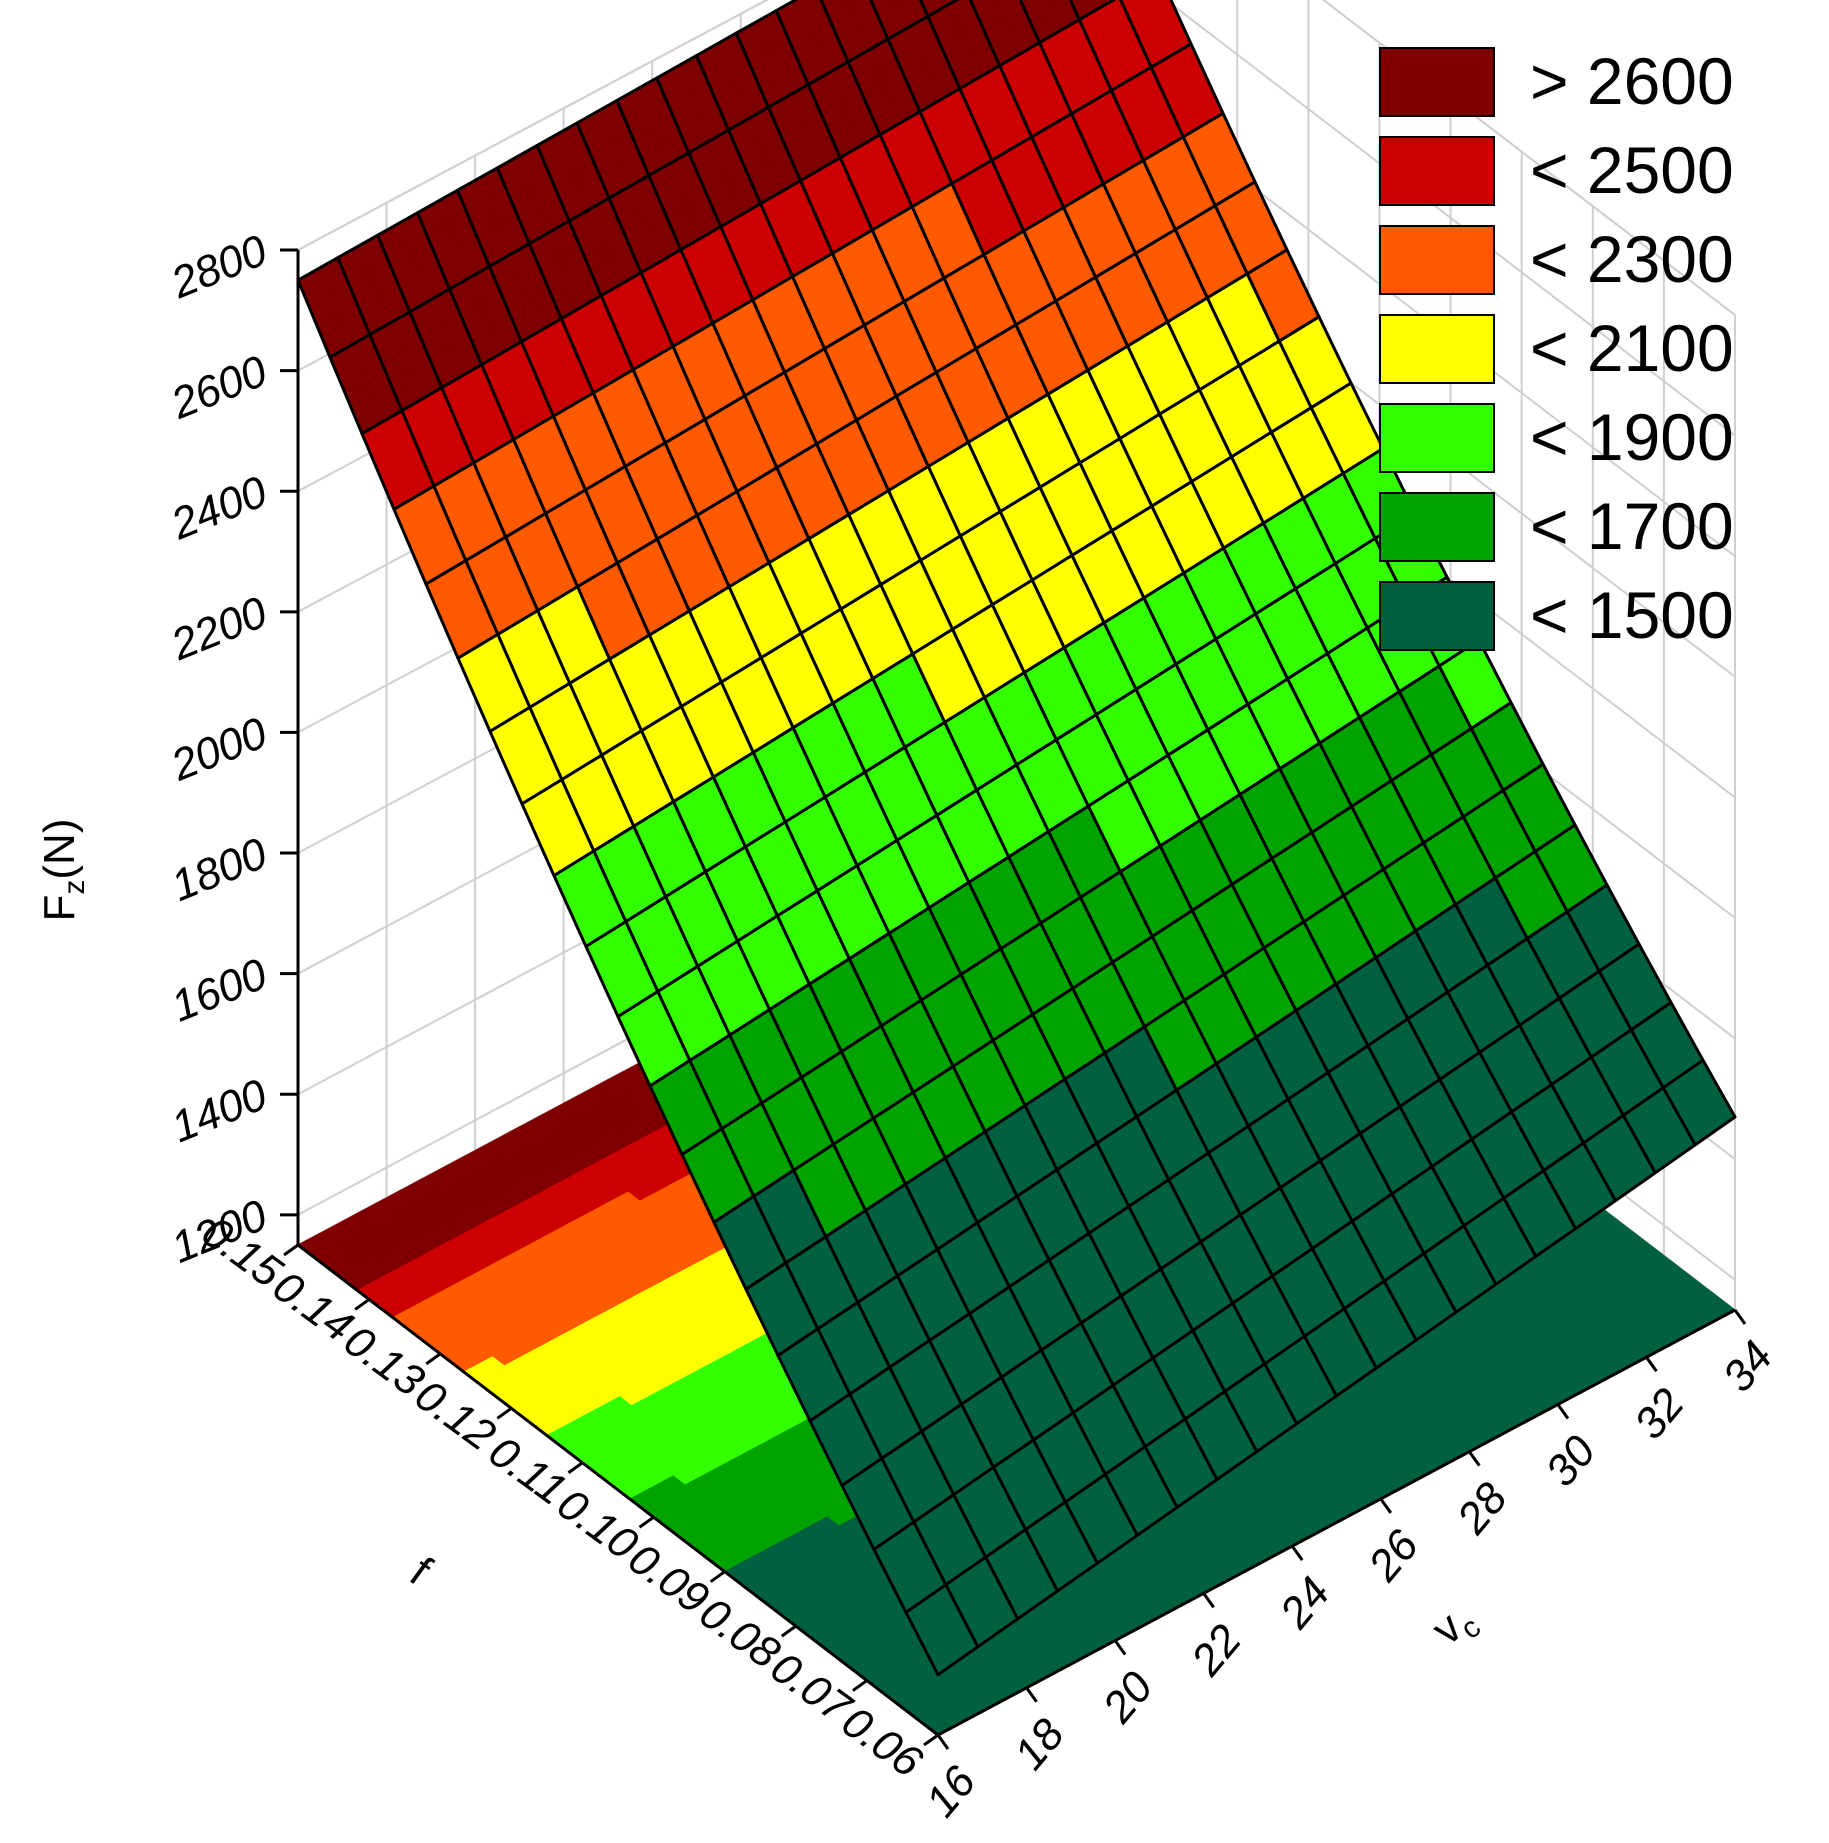  I want to click on legend-label: < 2500, so click(1632, 170).